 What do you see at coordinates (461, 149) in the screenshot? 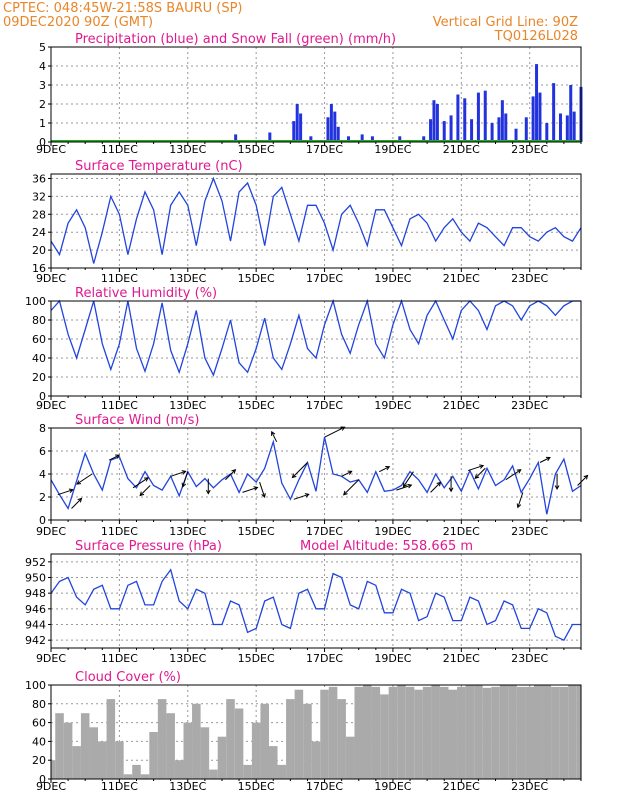
I see `precip-xtick-label: 21DEC` at bounding box center [461, 149].